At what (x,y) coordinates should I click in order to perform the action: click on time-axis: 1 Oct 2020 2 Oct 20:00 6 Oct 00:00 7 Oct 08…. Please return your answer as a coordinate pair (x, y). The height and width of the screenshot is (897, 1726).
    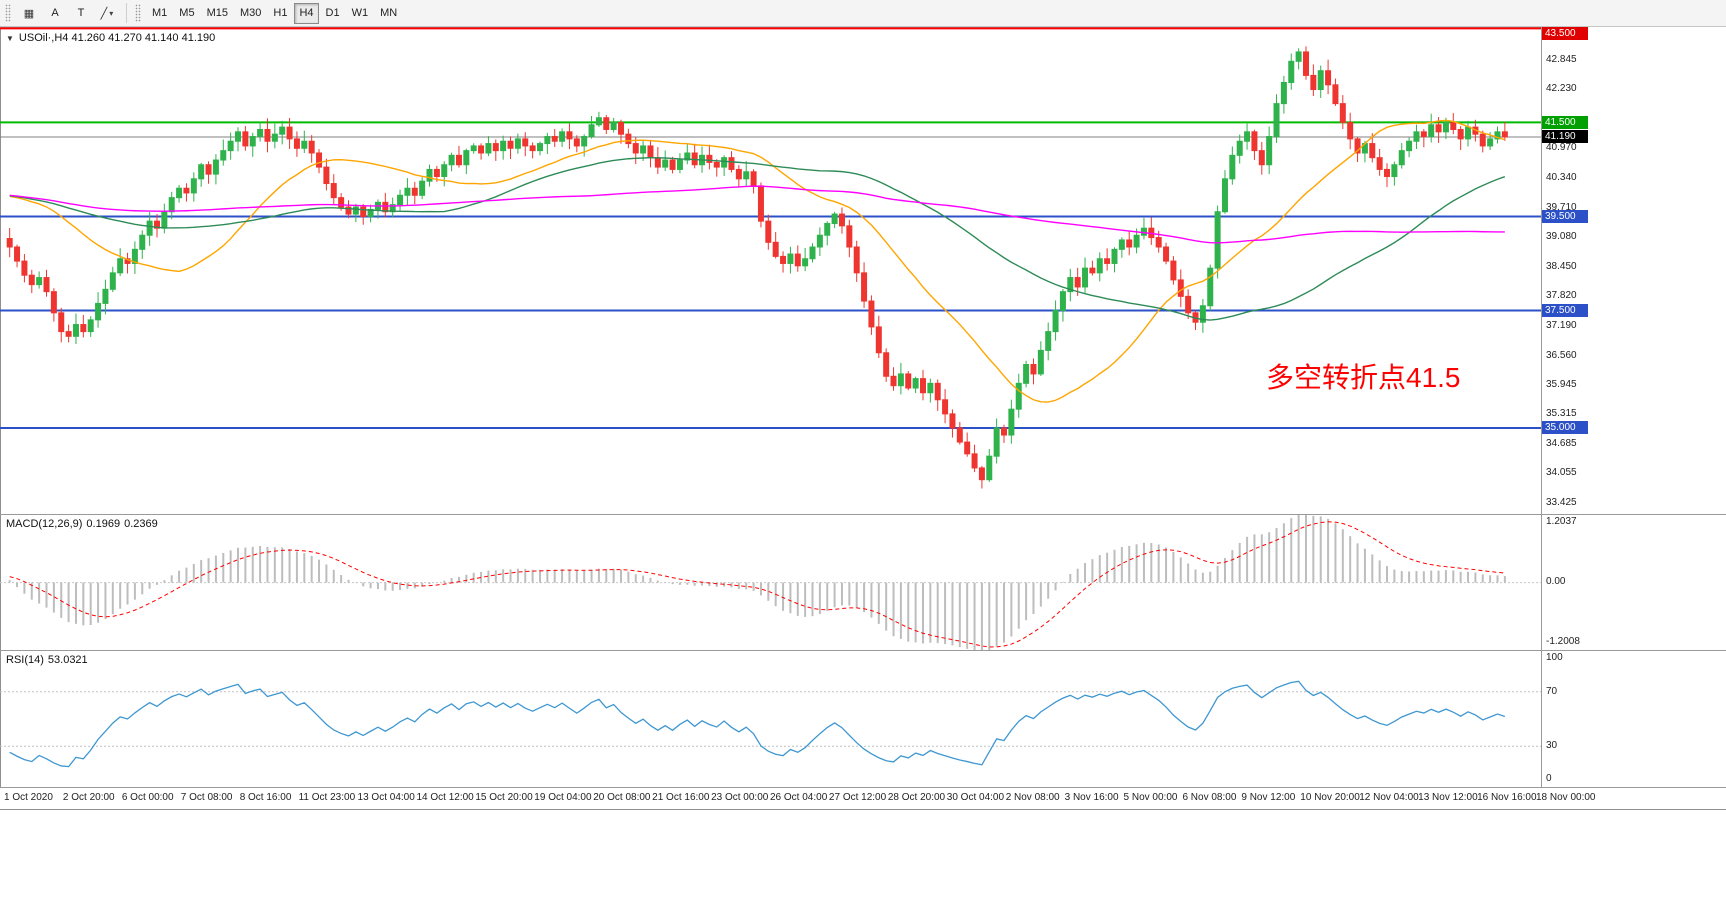
    Looking at the image, I should click on (863, 798).